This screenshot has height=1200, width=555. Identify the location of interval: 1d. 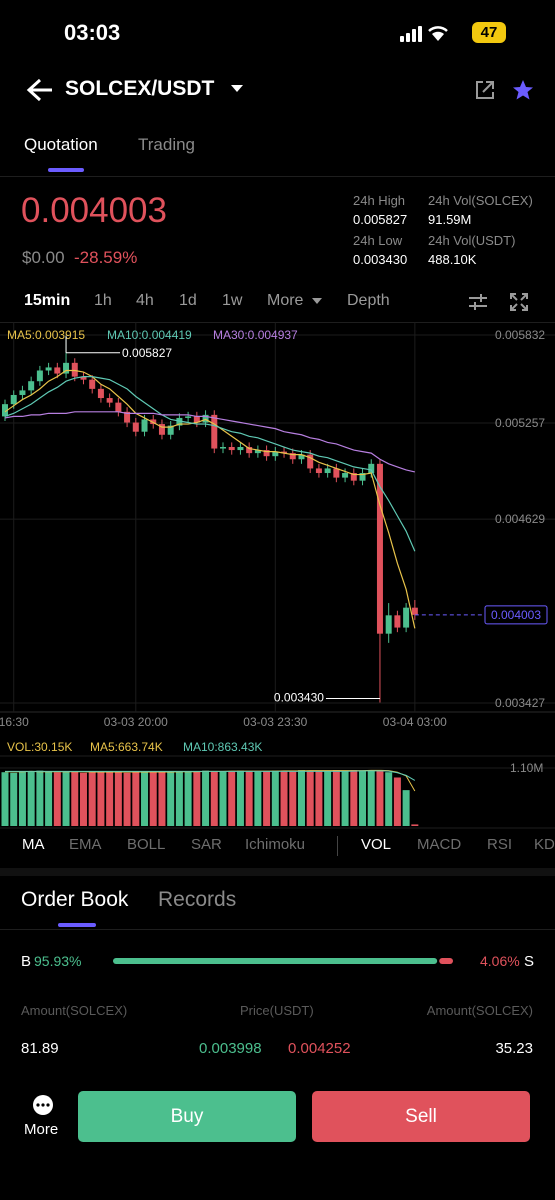
(188, 300).